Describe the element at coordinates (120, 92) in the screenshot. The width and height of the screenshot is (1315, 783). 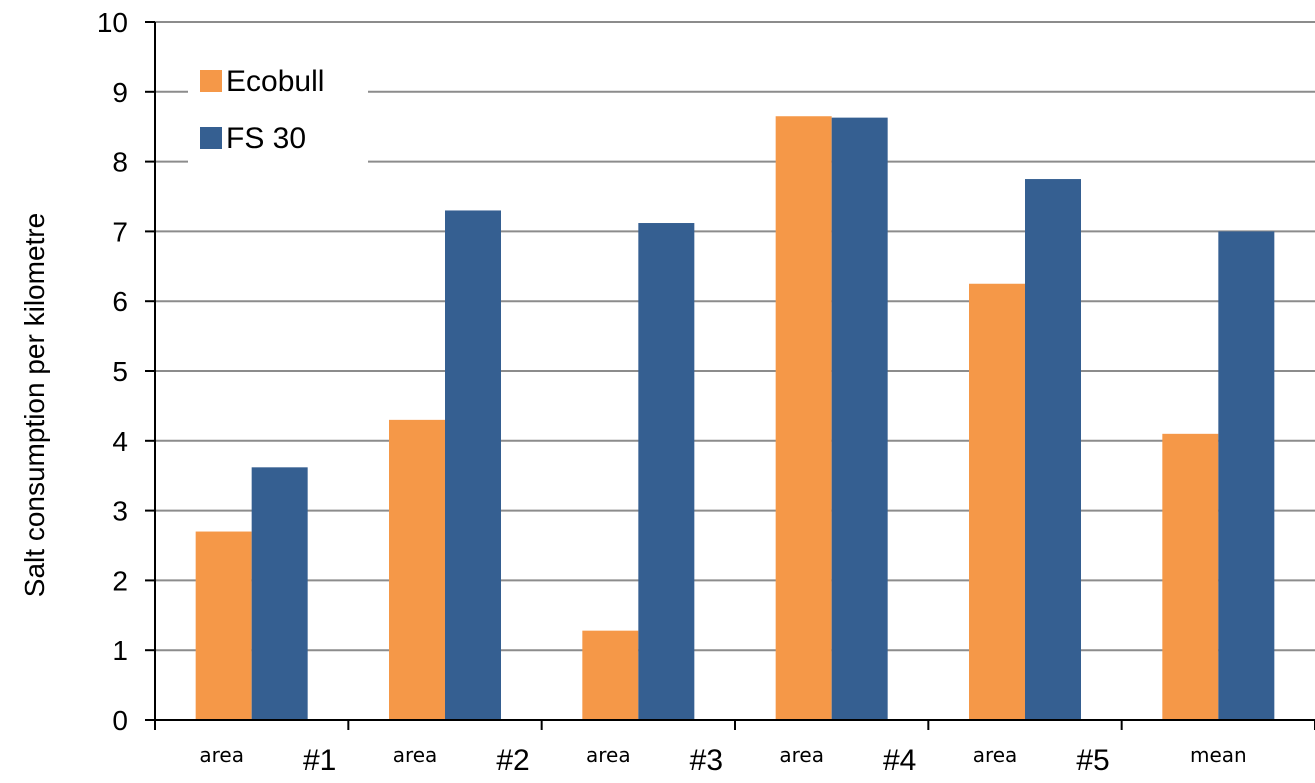
I see `y-tick-label: 9` at that location.